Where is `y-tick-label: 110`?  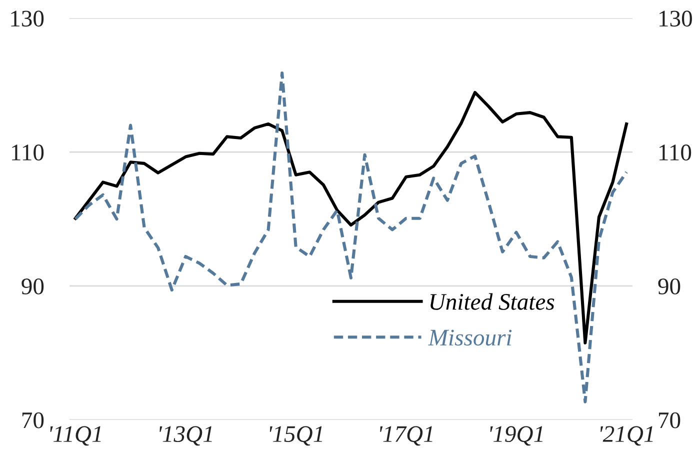
y-tick-label: 110 is located at coordinates (28, 152).